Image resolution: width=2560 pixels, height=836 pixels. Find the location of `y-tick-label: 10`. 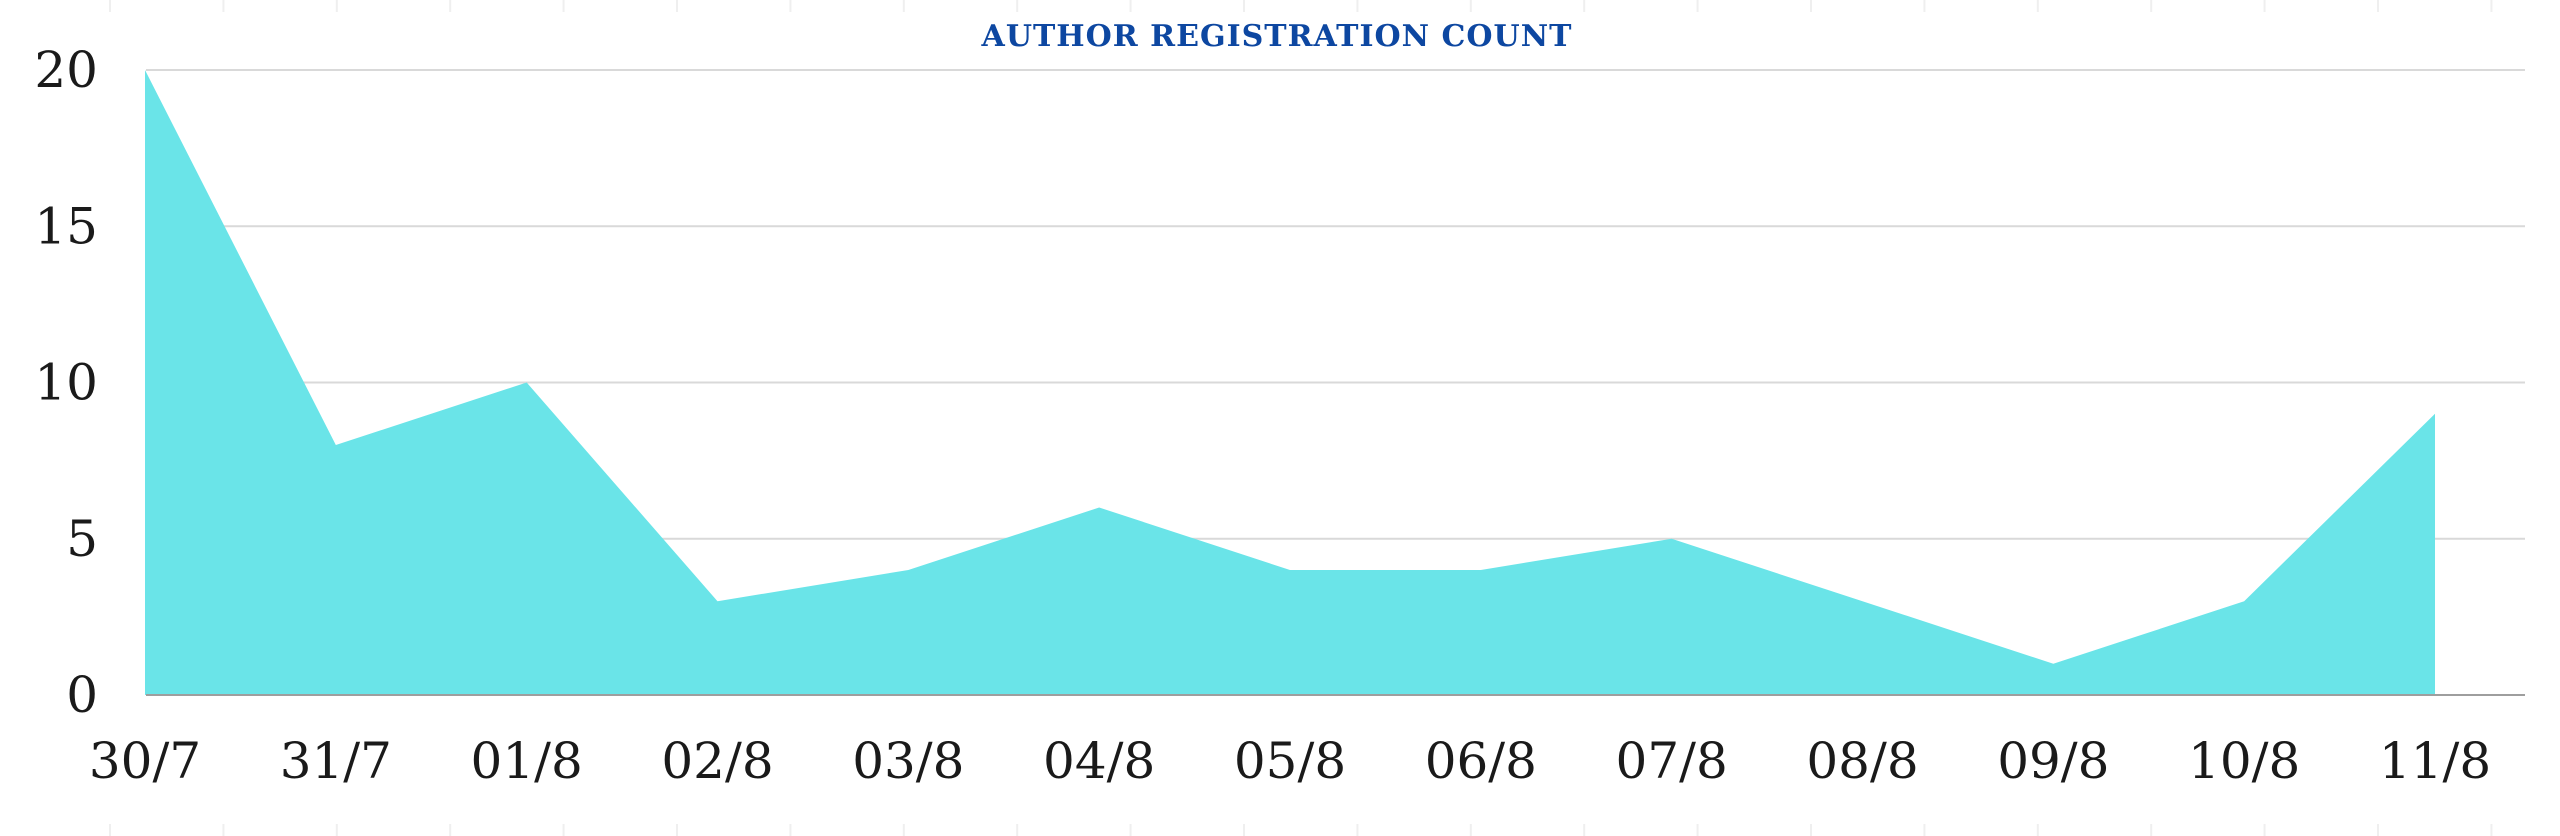

y-tick-label: 10 is located at coordinates (66, 383).